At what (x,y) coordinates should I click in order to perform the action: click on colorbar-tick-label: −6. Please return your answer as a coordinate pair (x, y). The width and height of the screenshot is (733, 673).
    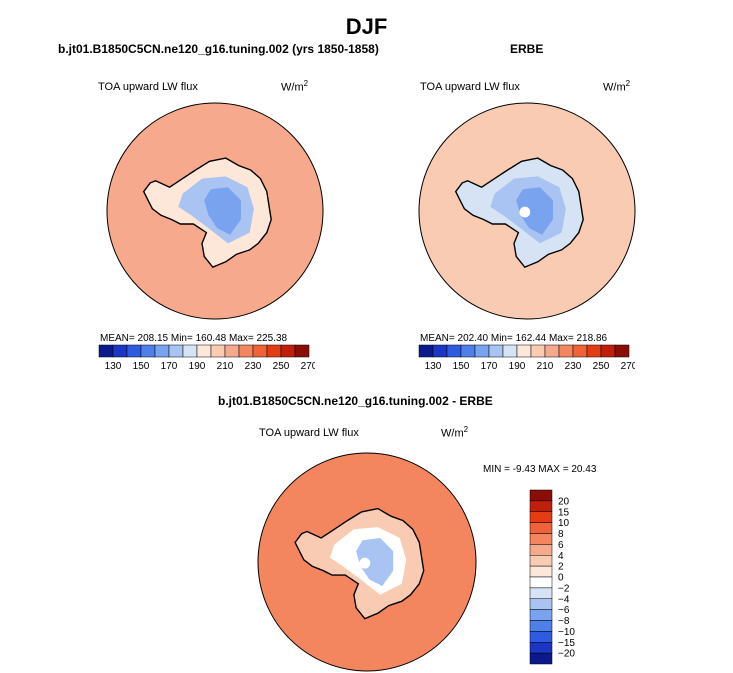
    Looking at the image, I should click on (564, 610).